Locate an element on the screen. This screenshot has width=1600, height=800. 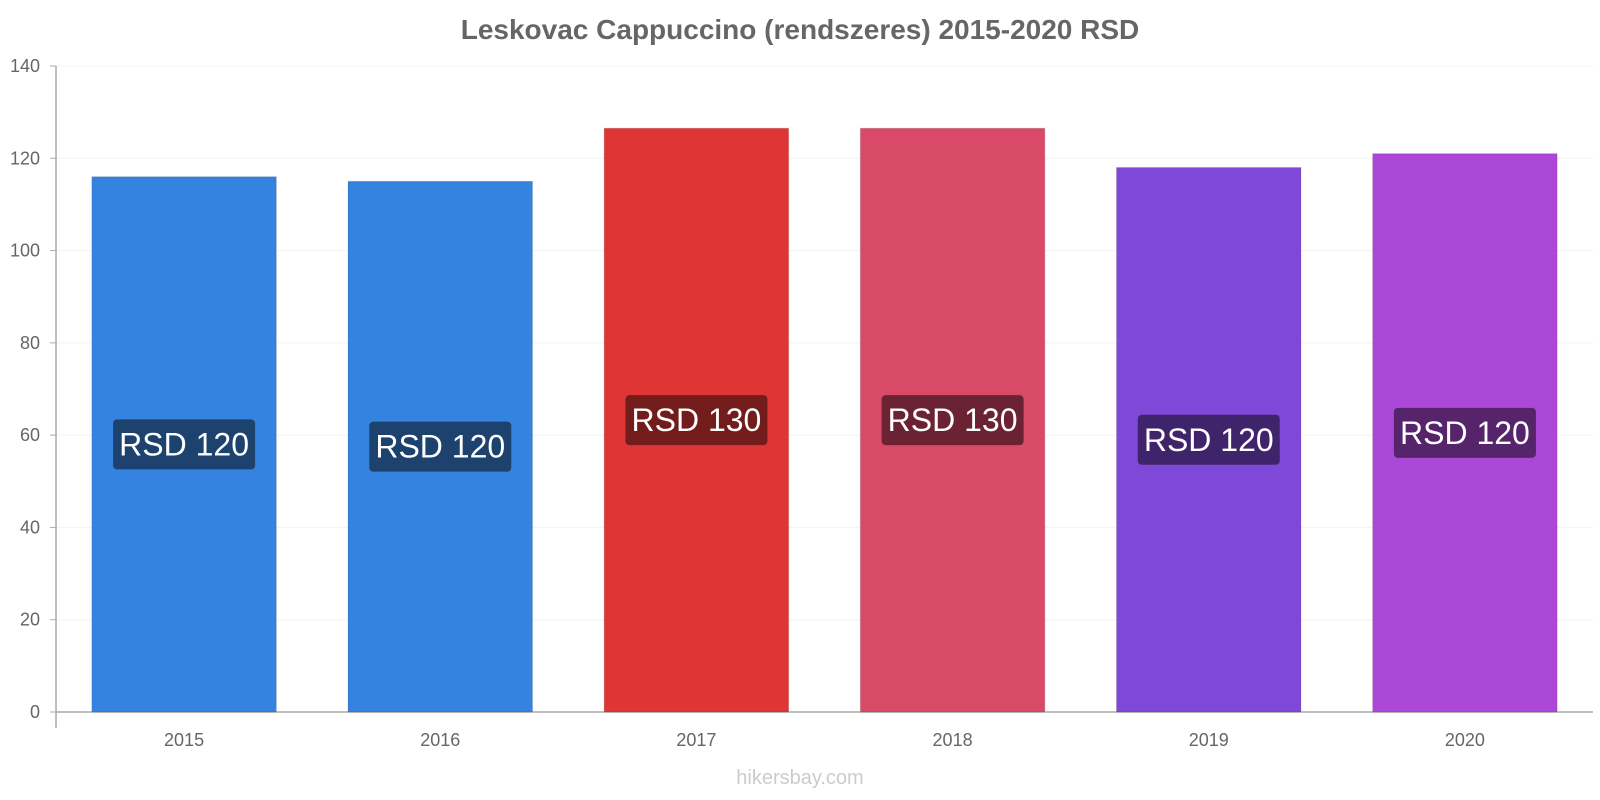
y-tick-label: 140 is located at coordinates (25, 66).